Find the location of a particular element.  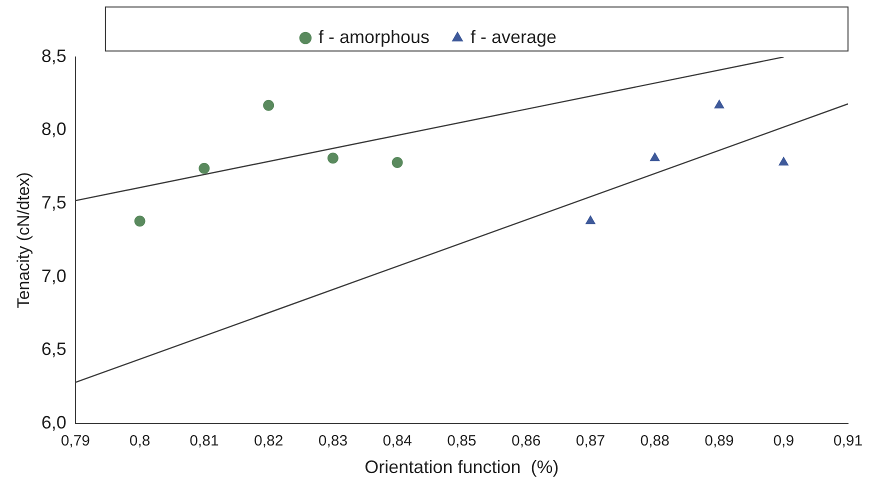

x-tick-label: 0,81 is located at coordinates (204, 441).